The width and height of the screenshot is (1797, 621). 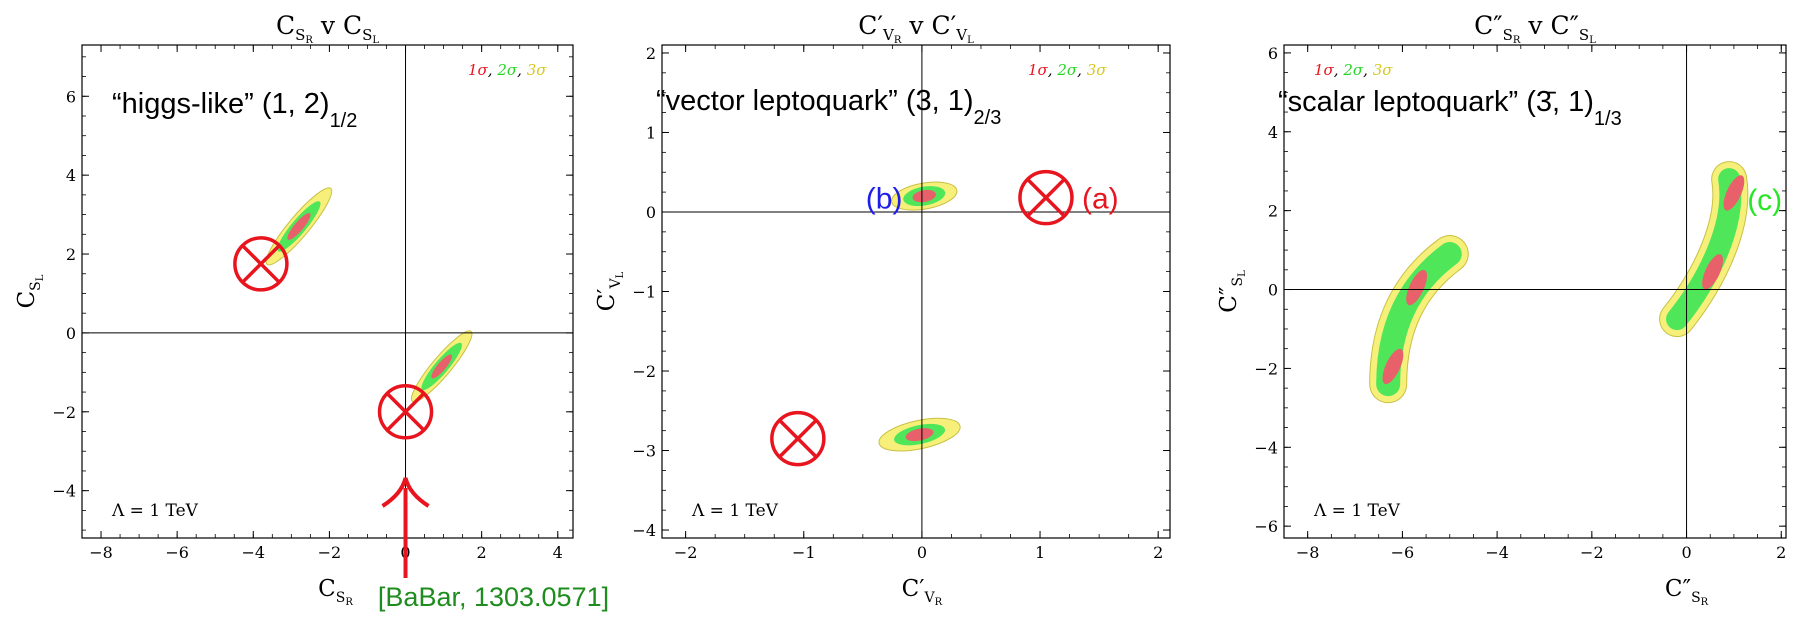 I want to click on model-representation-subscript: 2/3, so click(x=988, y=118).